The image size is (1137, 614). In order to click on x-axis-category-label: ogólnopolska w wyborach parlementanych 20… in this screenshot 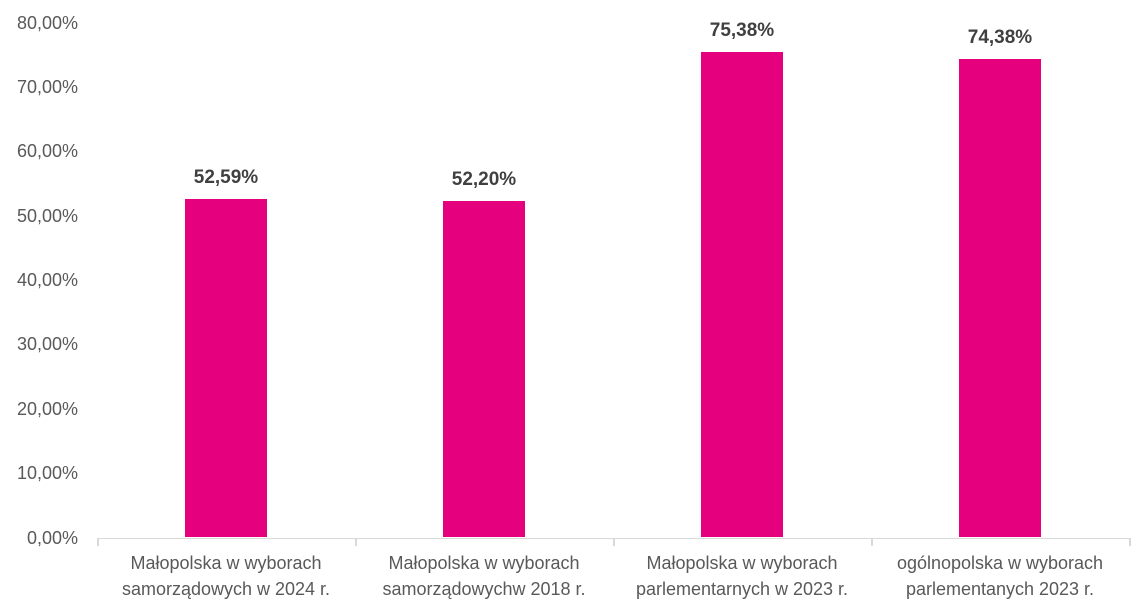, I will do `click(1000, 576)`.